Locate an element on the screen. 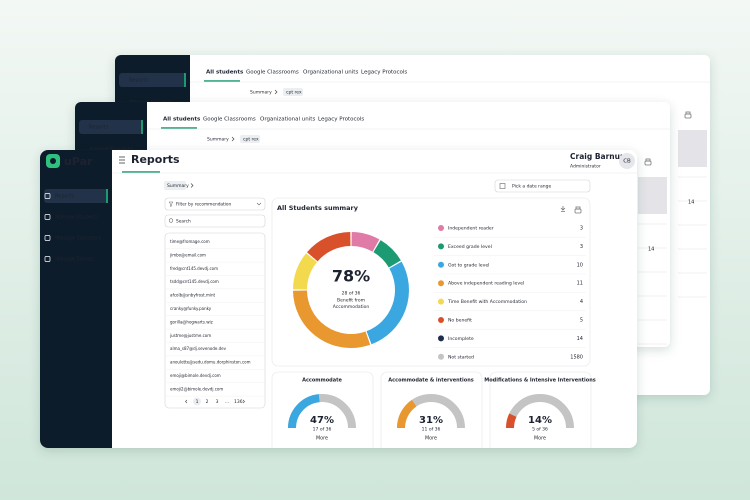 Image resolution: width=750 pixels, height=500 pixels. legend-value: 4 is located at coordinates (581, 302).